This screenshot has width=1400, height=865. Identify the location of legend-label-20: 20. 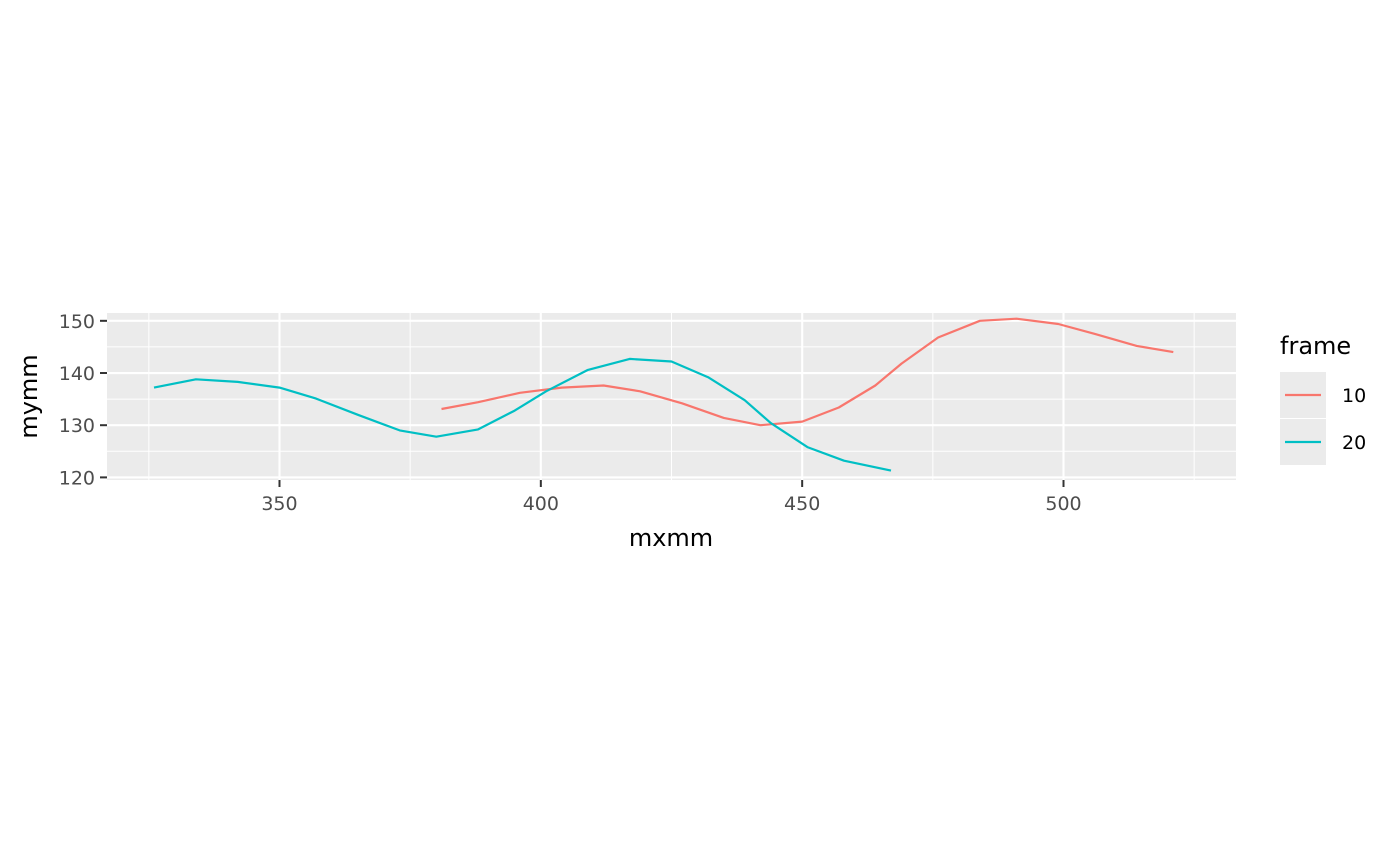
(1354, 443).